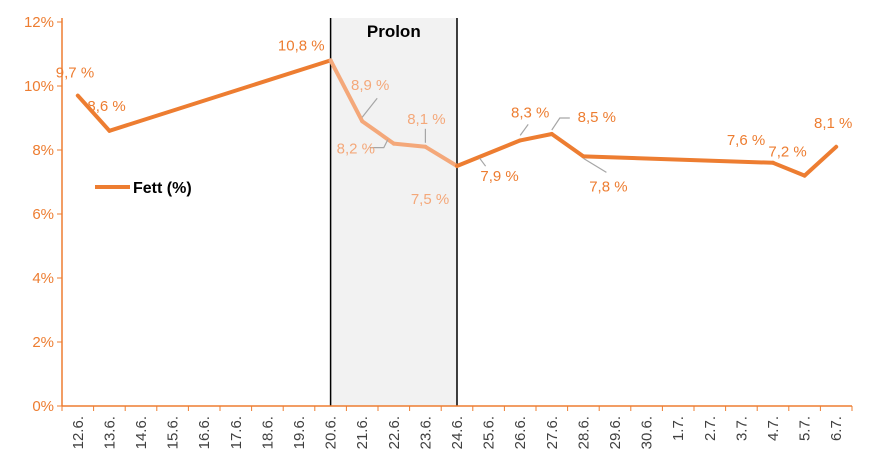  I want to click on legend: Fett (%), so click(143, 188).